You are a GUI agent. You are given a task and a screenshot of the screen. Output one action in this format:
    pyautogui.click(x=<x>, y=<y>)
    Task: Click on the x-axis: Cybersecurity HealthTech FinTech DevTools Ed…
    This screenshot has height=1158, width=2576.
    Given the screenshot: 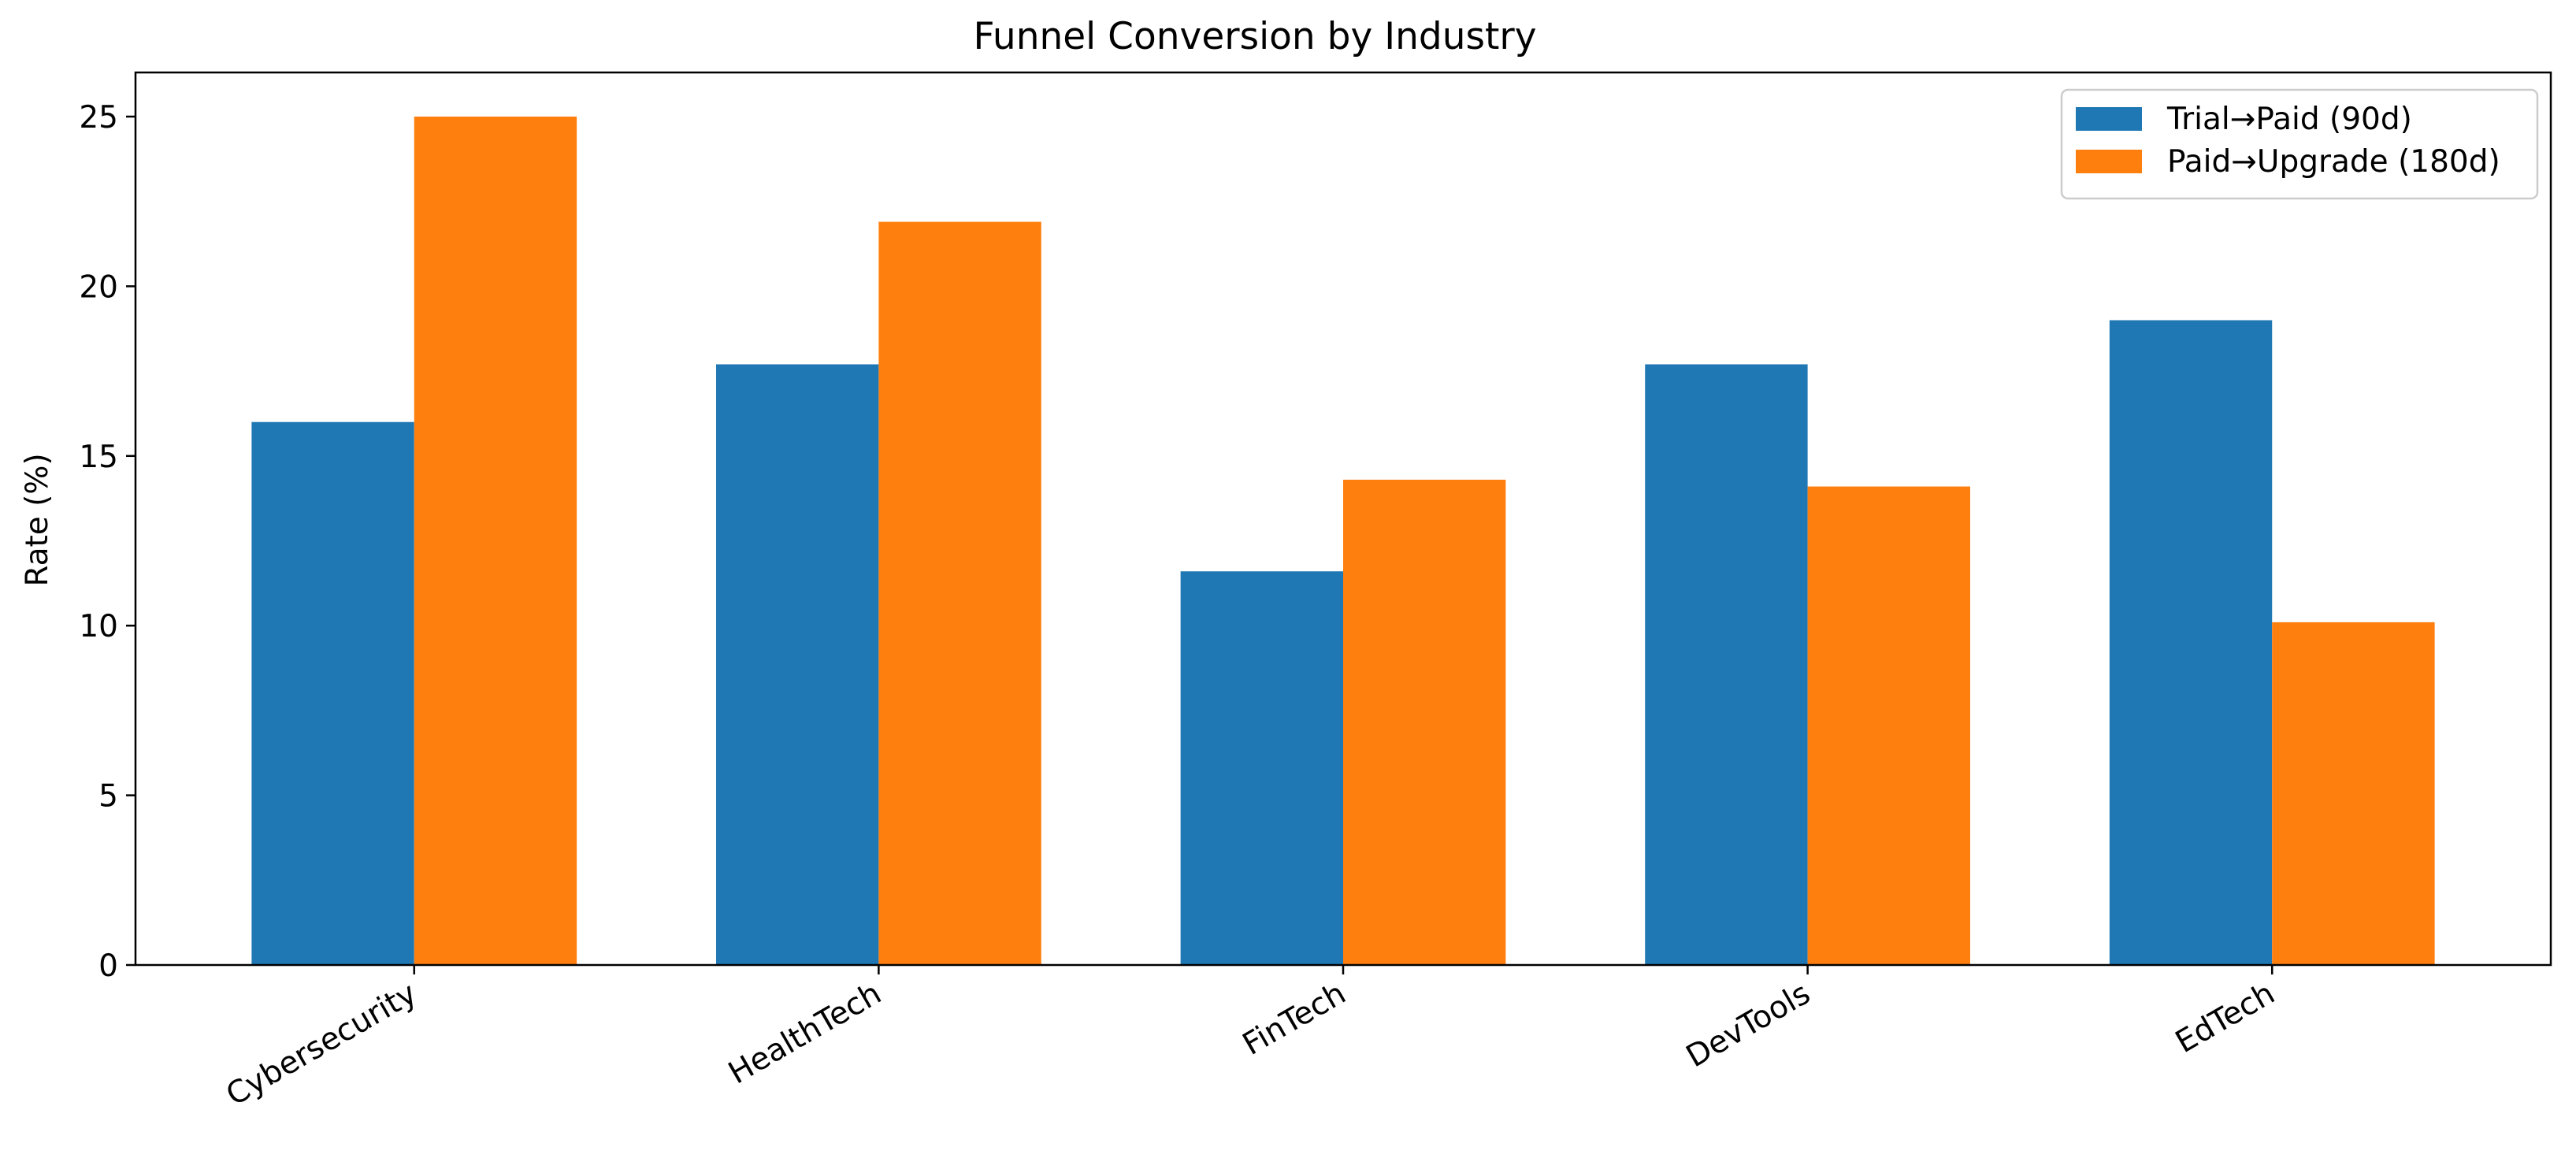 What is the action you would take?
    pyautogui.click(x=1251, y=1039)
    